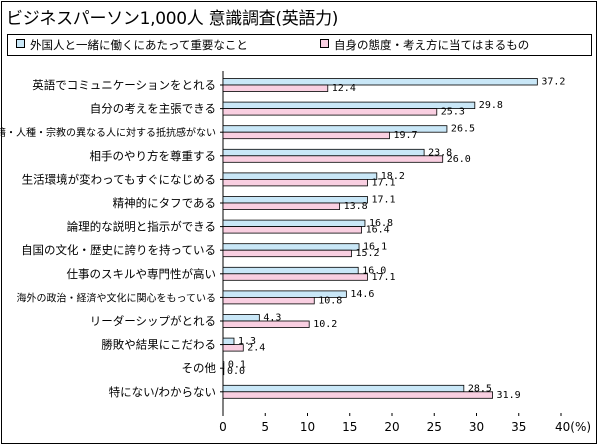  I want to click on x-tick-label: 0, so click(223, 427).